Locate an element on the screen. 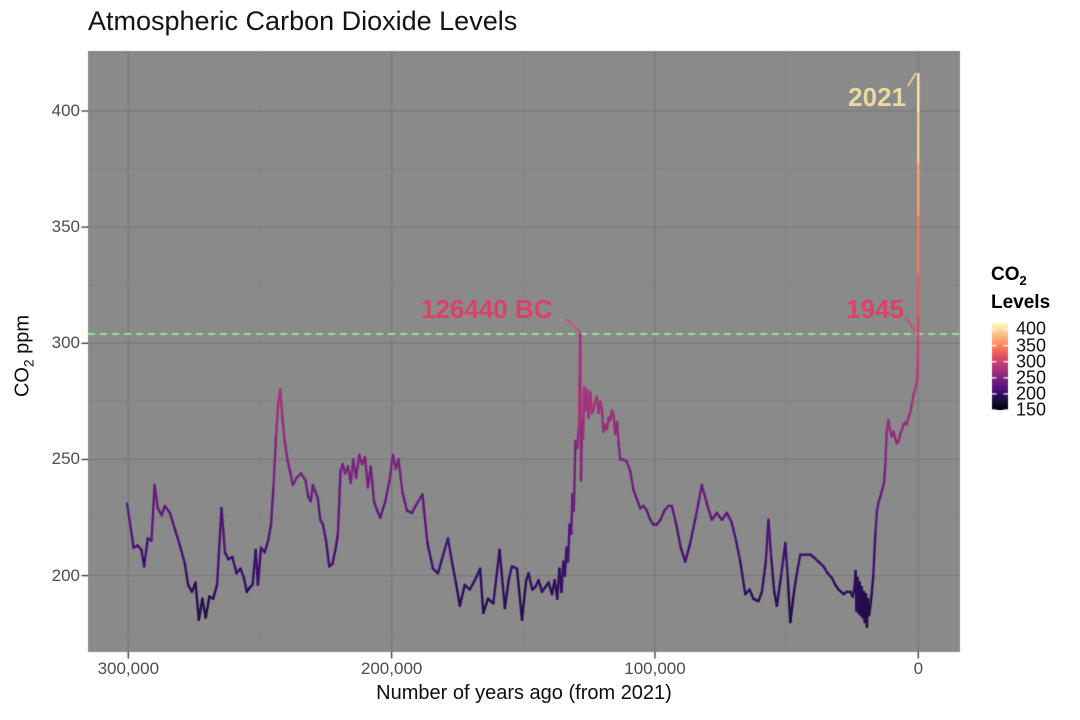  y-axis-title: CO2 ppm is located at coordinates (24, 356).